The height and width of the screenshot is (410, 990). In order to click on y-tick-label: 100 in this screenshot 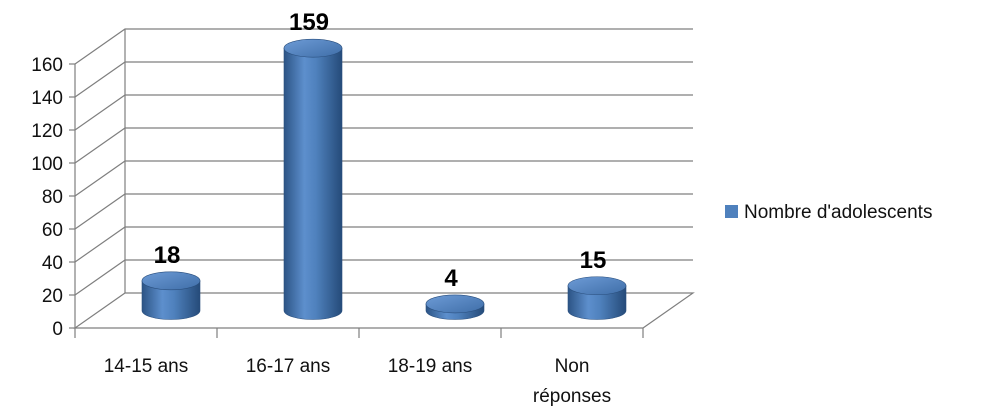, I will do `click(47, 164)`.